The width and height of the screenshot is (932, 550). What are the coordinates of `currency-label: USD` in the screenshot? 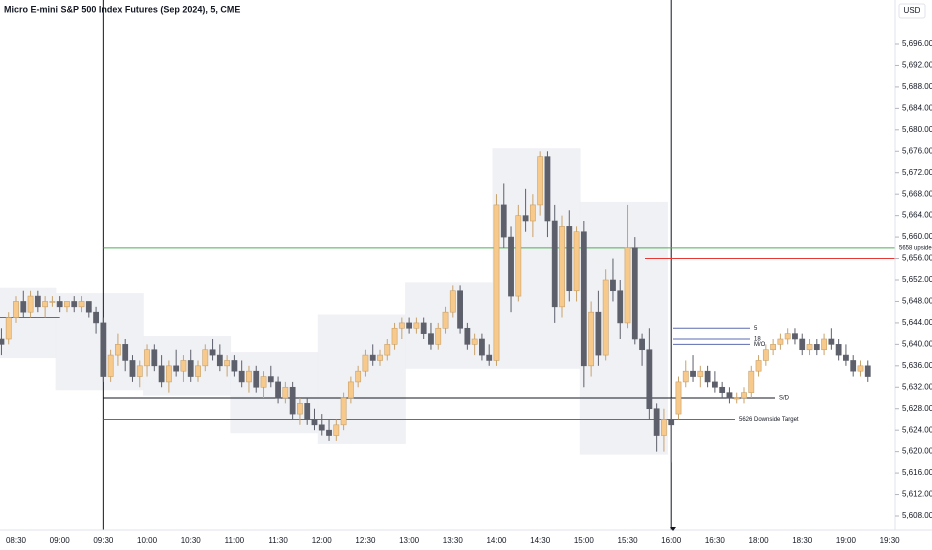 It's located at (912, 10).